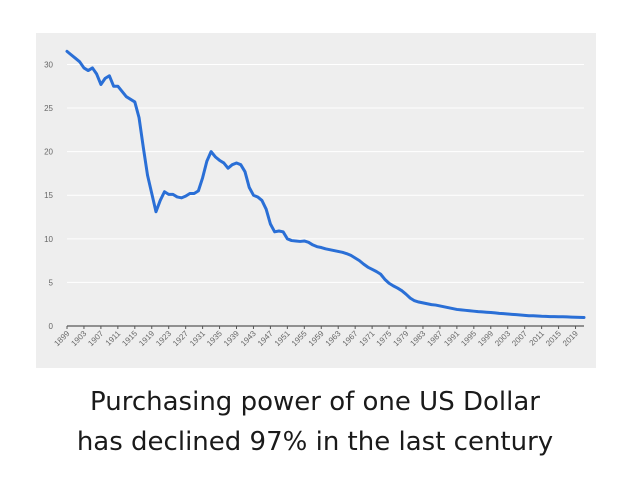  Describe the element at coordinates (315, 402) in the screenshot. I see `caption-line-1: Purchasing power of one US Dollar` at that location.